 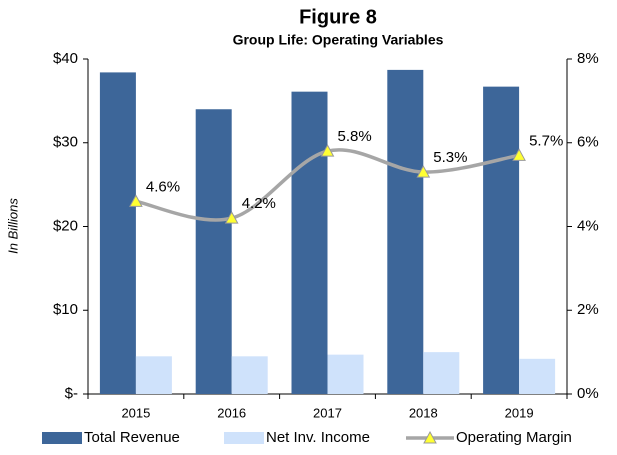 I want to click on x-tick-label: 2017, so click(x=327, y=412).